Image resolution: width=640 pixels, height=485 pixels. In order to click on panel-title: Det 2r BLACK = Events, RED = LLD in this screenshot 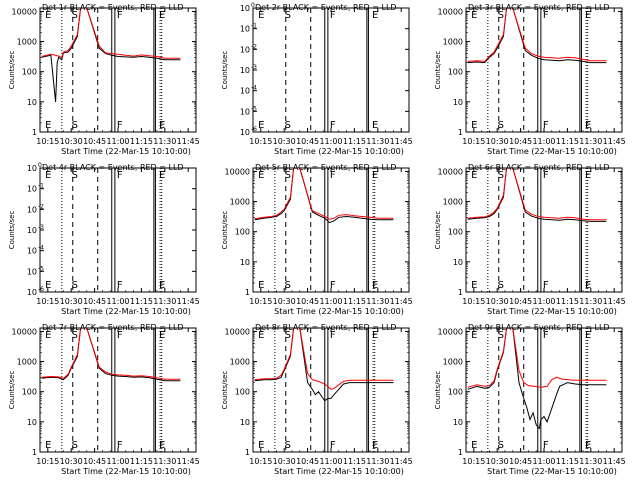, I will do `click(326, 7)`.